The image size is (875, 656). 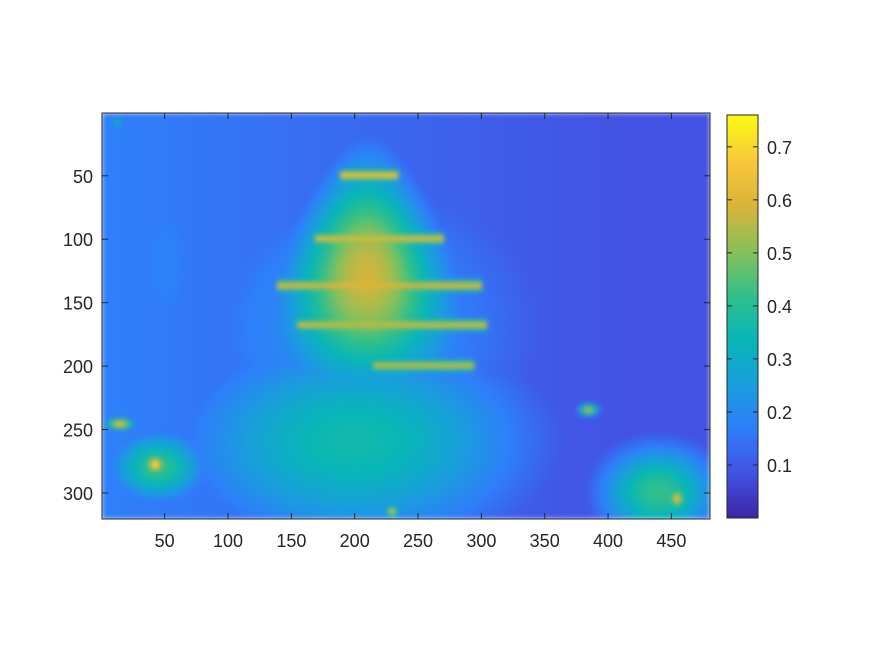 What do you see at coordinates (779, 413) in the screenshot?
I see `colorbar-tick-label: 0.2` at bounding box center [779, 413].